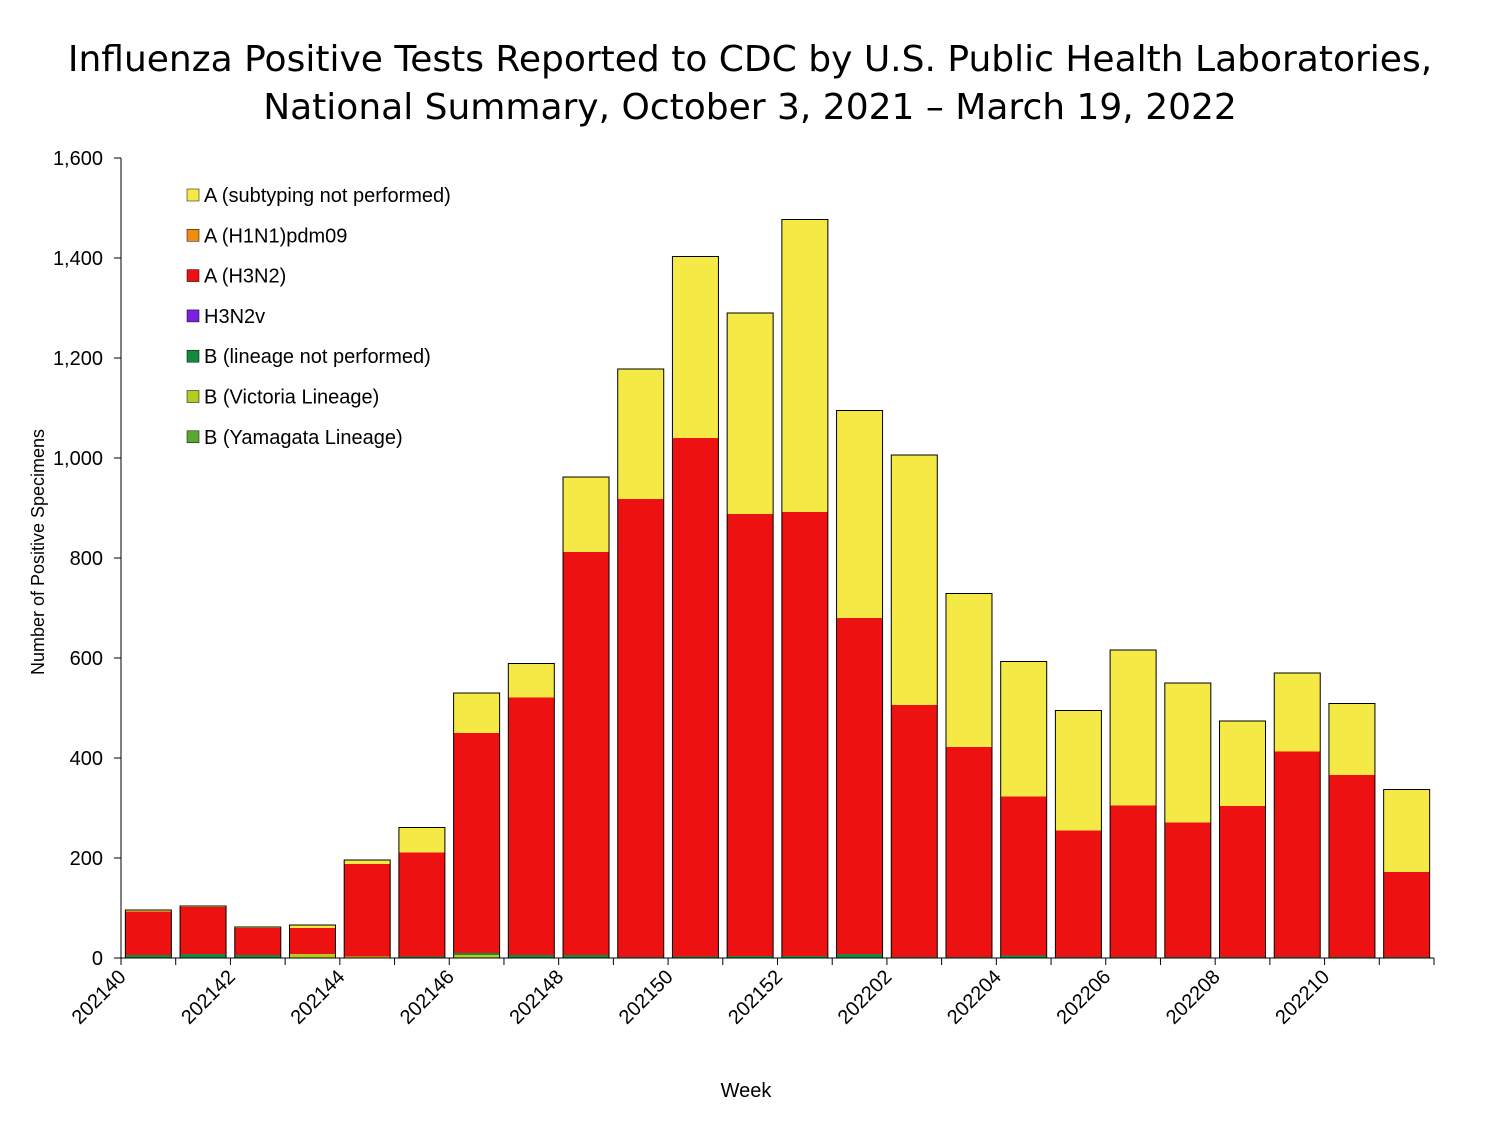 This screenshot has width=1500, height=1125. I want to click on x-tick-label: 202206, so click(1084, 997).